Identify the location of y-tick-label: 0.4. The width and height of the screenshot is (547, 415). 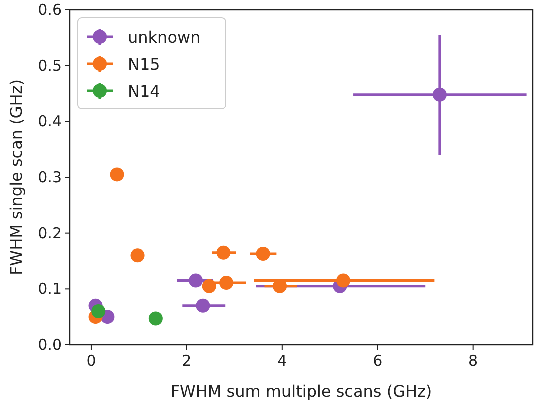
(50, 121).